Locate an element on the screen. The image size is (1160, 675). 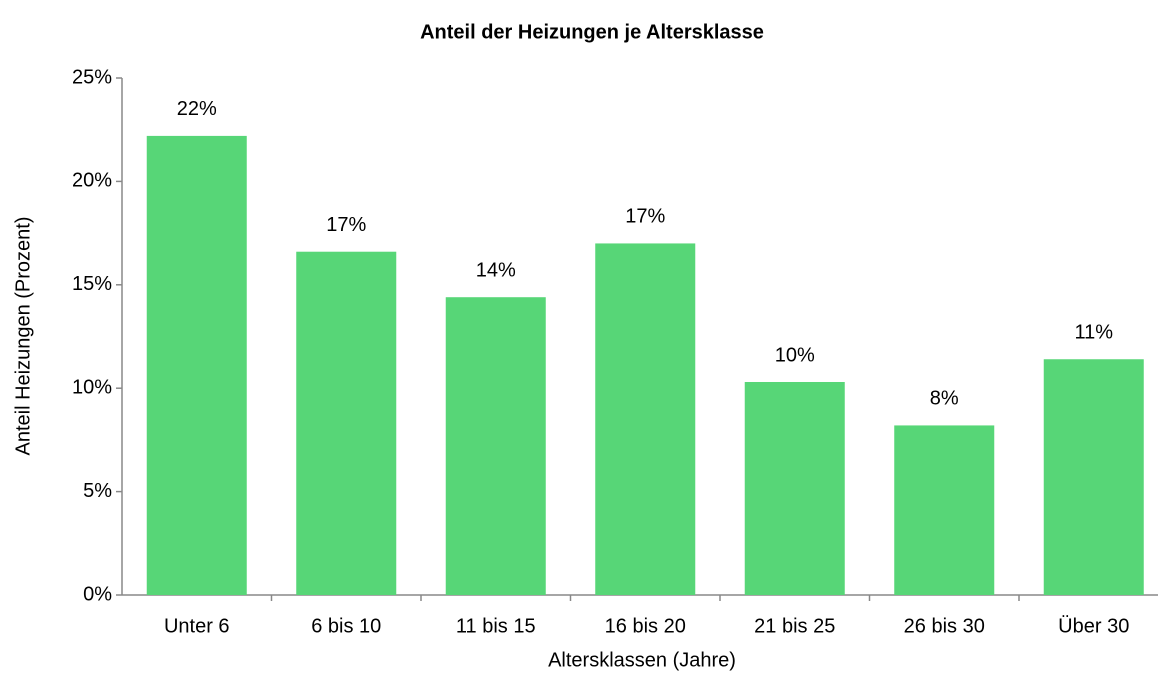
x-tick-label: 21 bis 25 is located at coordinates (794, 626).